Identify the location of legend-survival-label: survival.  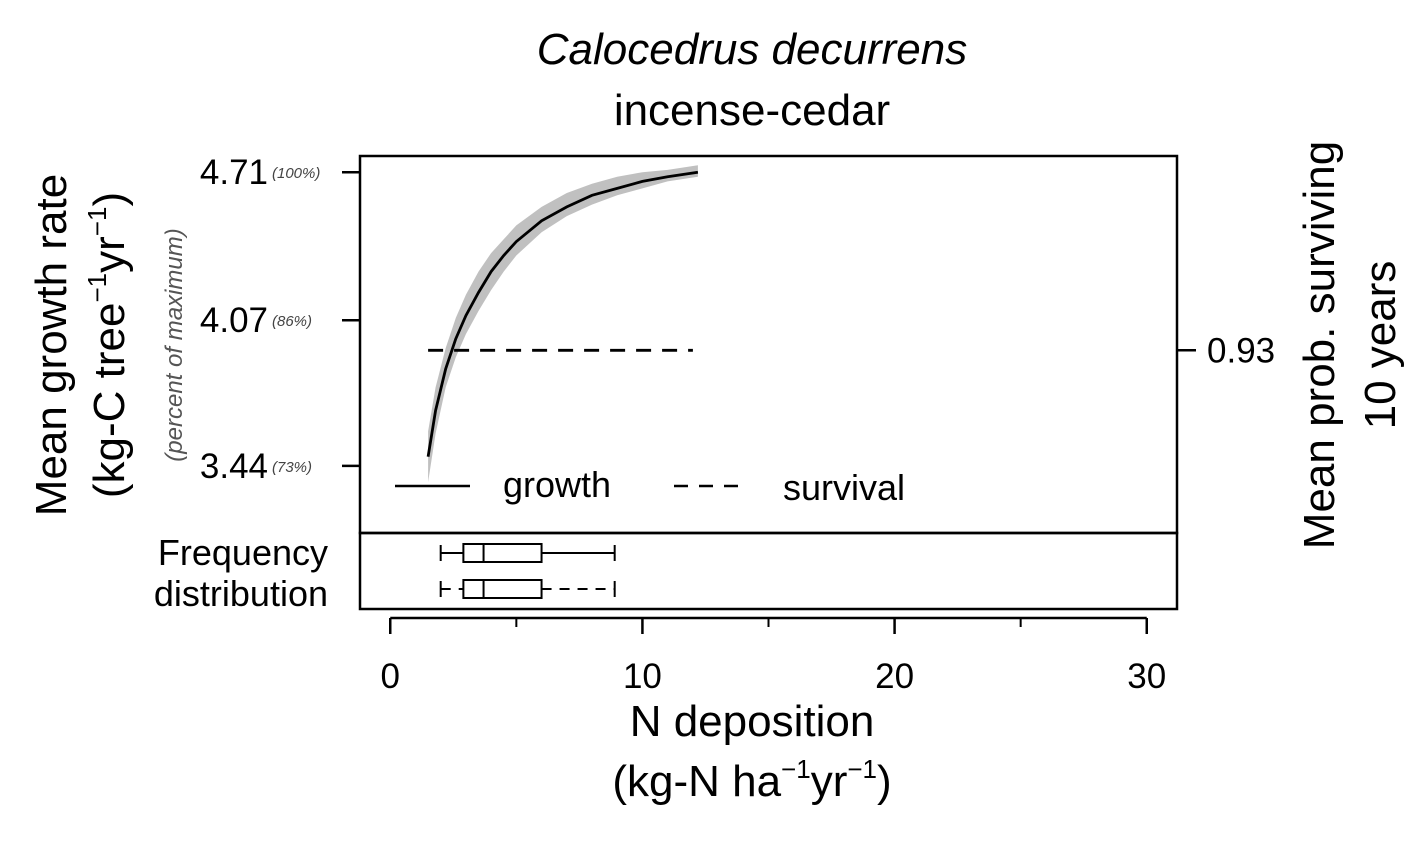
(844, 487).